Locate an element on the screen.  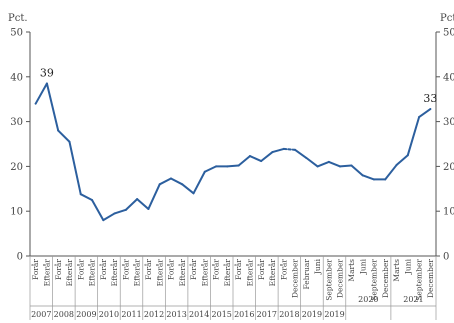
year-label: 2020 is located at coordinates (368, 299).